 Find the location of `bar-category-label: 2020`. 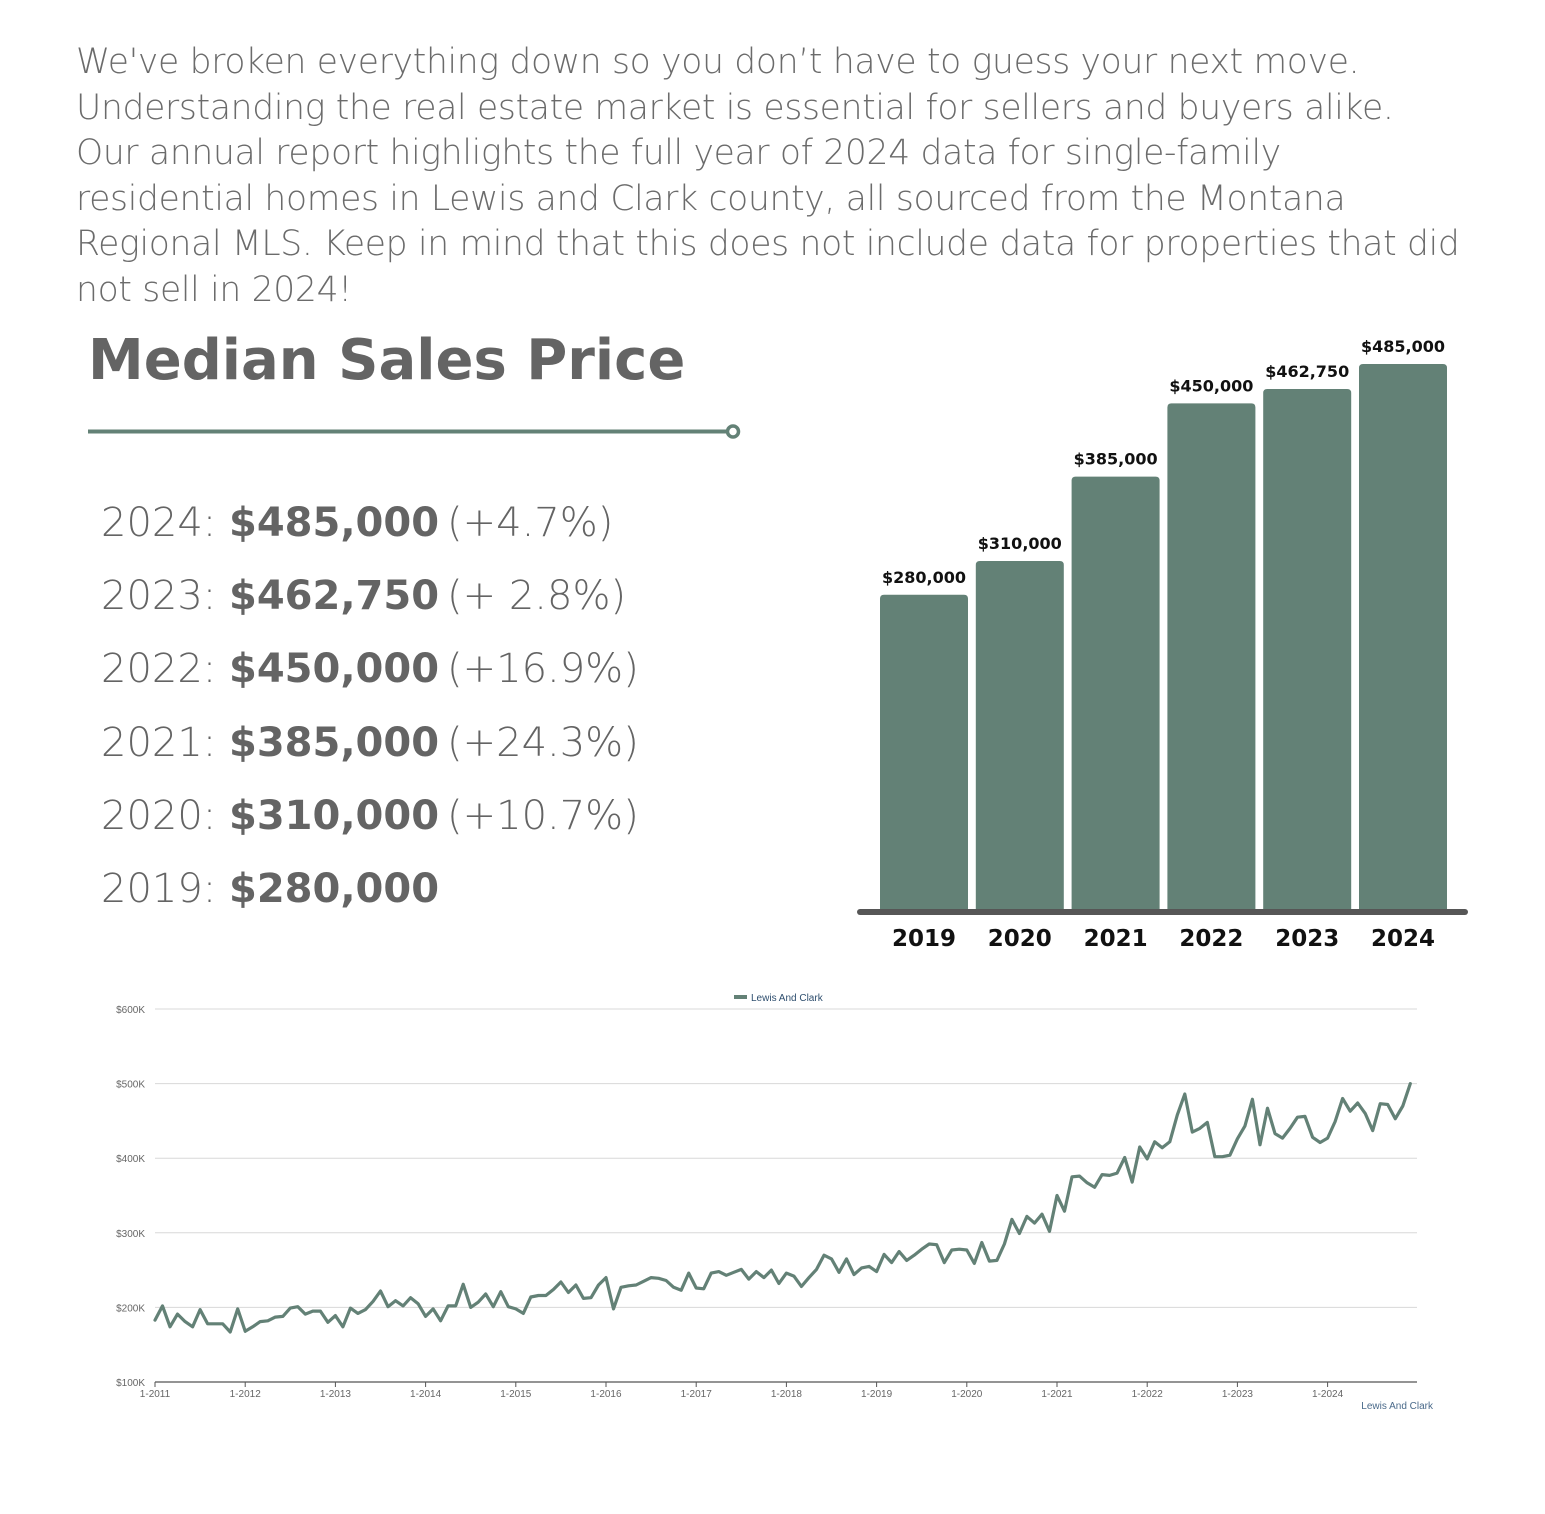

bar-category-label: 2020 is located at coordinates (1020, 939).